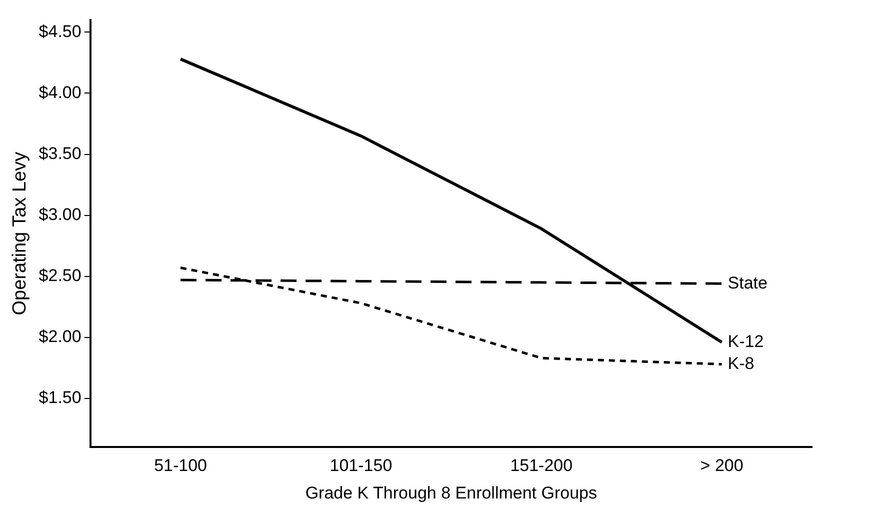  Describe the element at coordinates (60, 153) in the screenshot. I see `y-tick-label: $3.50` at that location.